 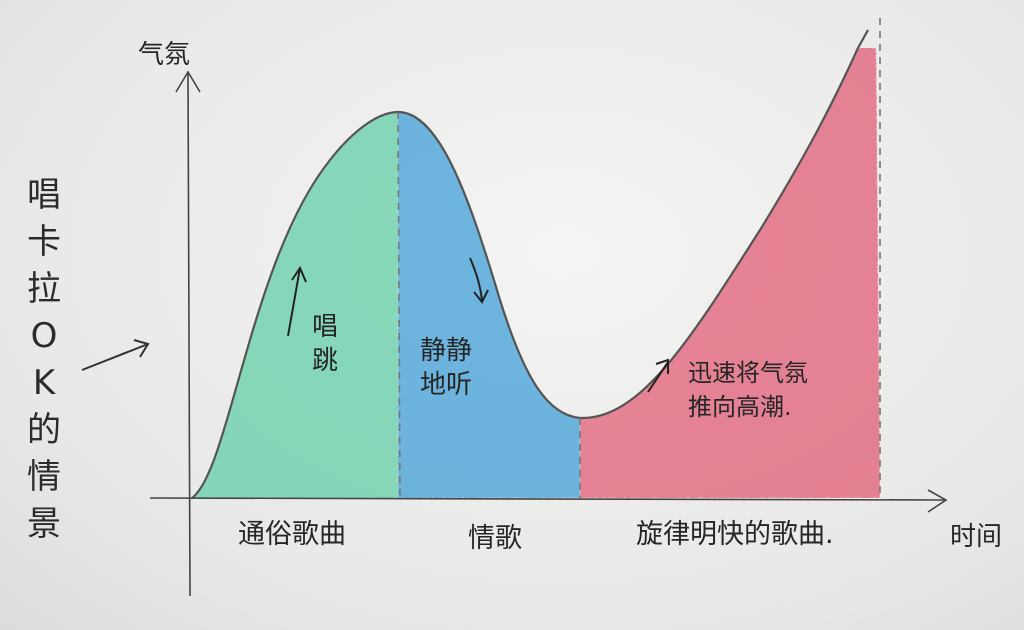 What do you see at coordinates (164, 55) in the screenshot?
I see `y-axis-label: 气氛` at bounding box center [164, 55].